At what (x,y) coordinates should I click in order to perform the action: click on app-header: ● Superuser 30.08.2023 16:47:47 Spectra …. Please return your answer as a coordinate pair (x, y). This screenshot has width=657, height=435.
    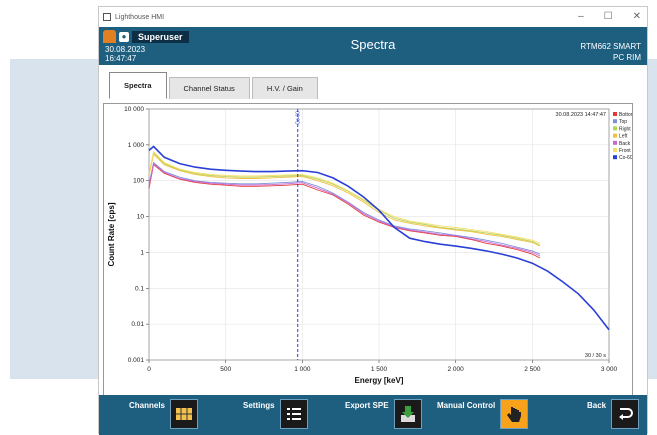
    Looking at the image, I should click on (373, 46).